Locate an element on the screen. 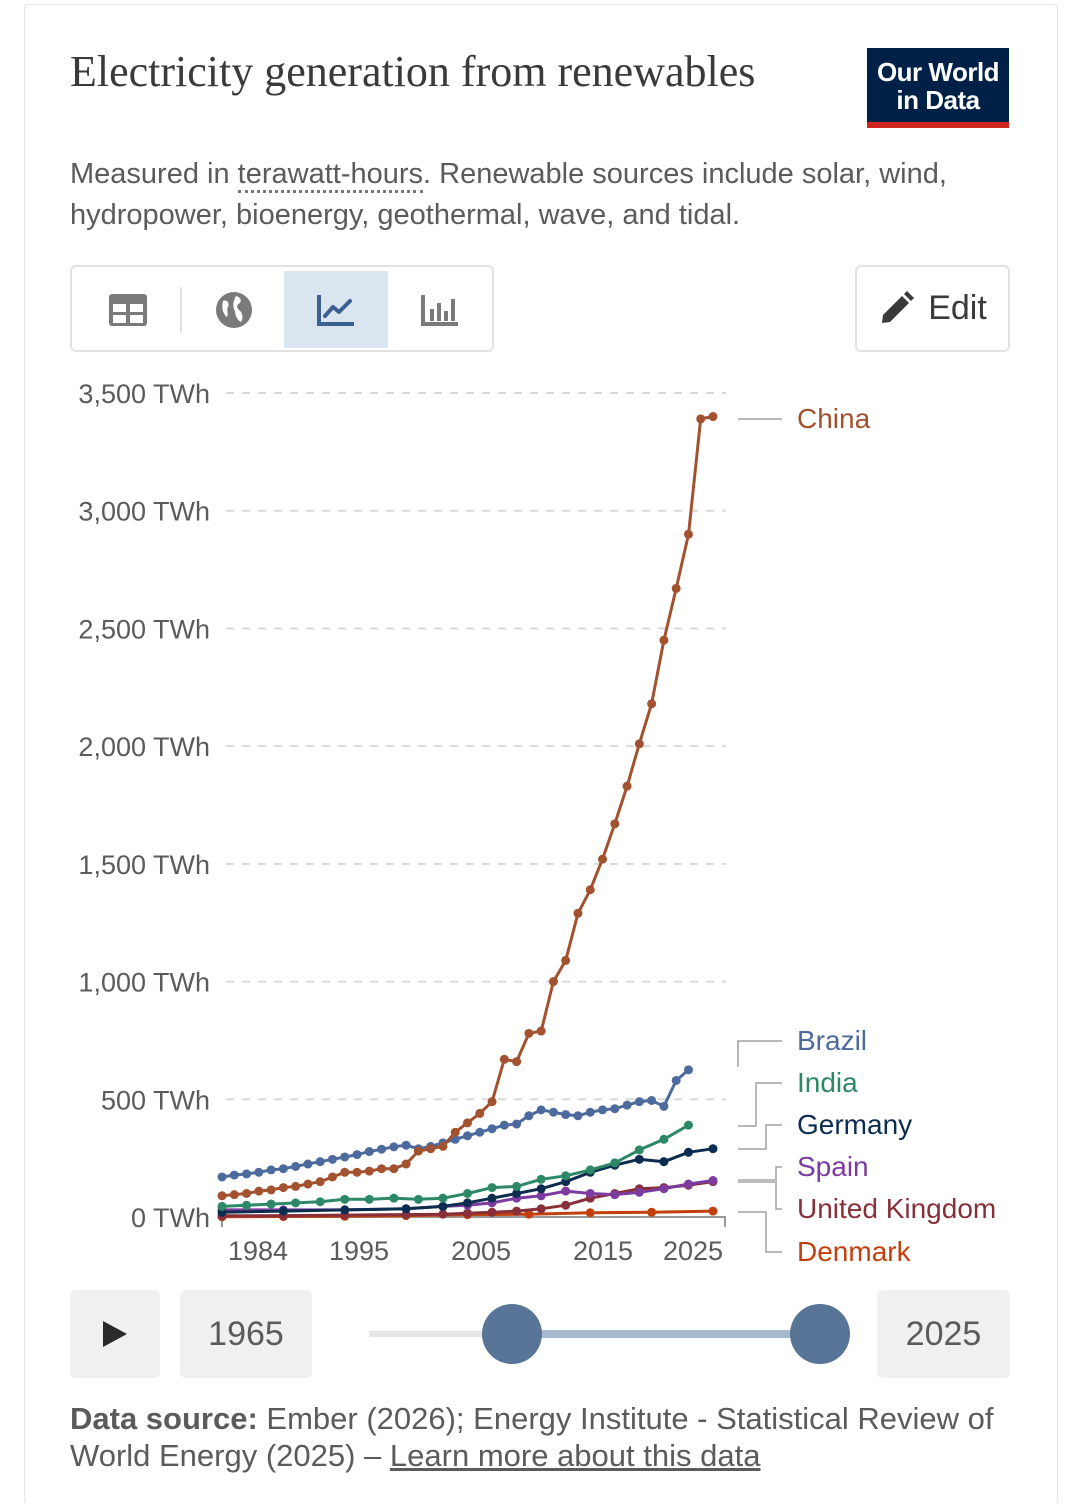 The image size is (1077, 1505). timeline-end-handle is located at coordinates (820, 1334).